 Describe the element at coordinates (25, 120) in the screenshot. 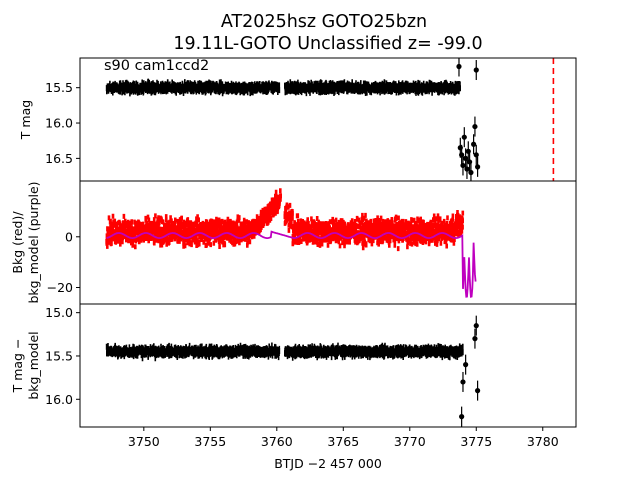

I see `y-axis-label: T mag` at that location.